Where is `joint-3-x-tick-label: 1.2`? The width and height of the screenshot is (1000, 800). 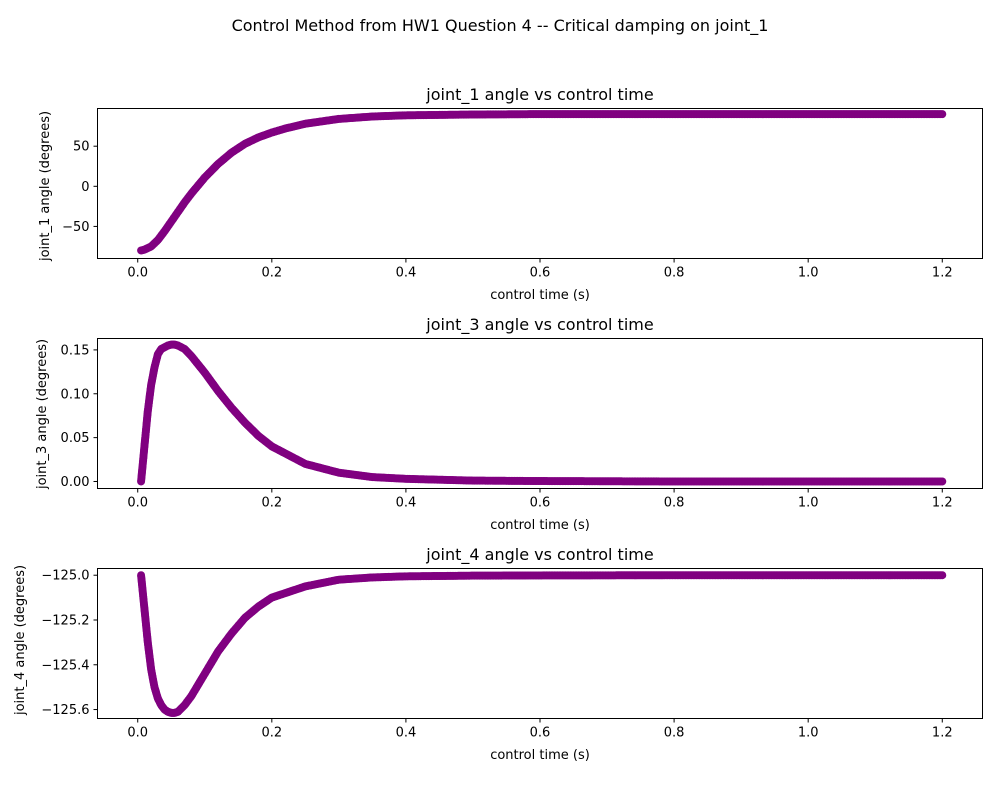
joint-3-x-tick-label: 1.2 is located at coordinates (942, 503).